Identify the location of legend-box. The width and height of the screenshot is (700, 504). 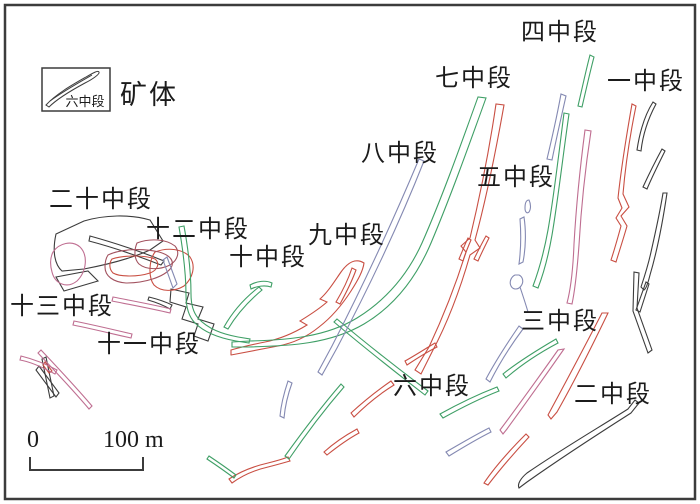
(76, 89).